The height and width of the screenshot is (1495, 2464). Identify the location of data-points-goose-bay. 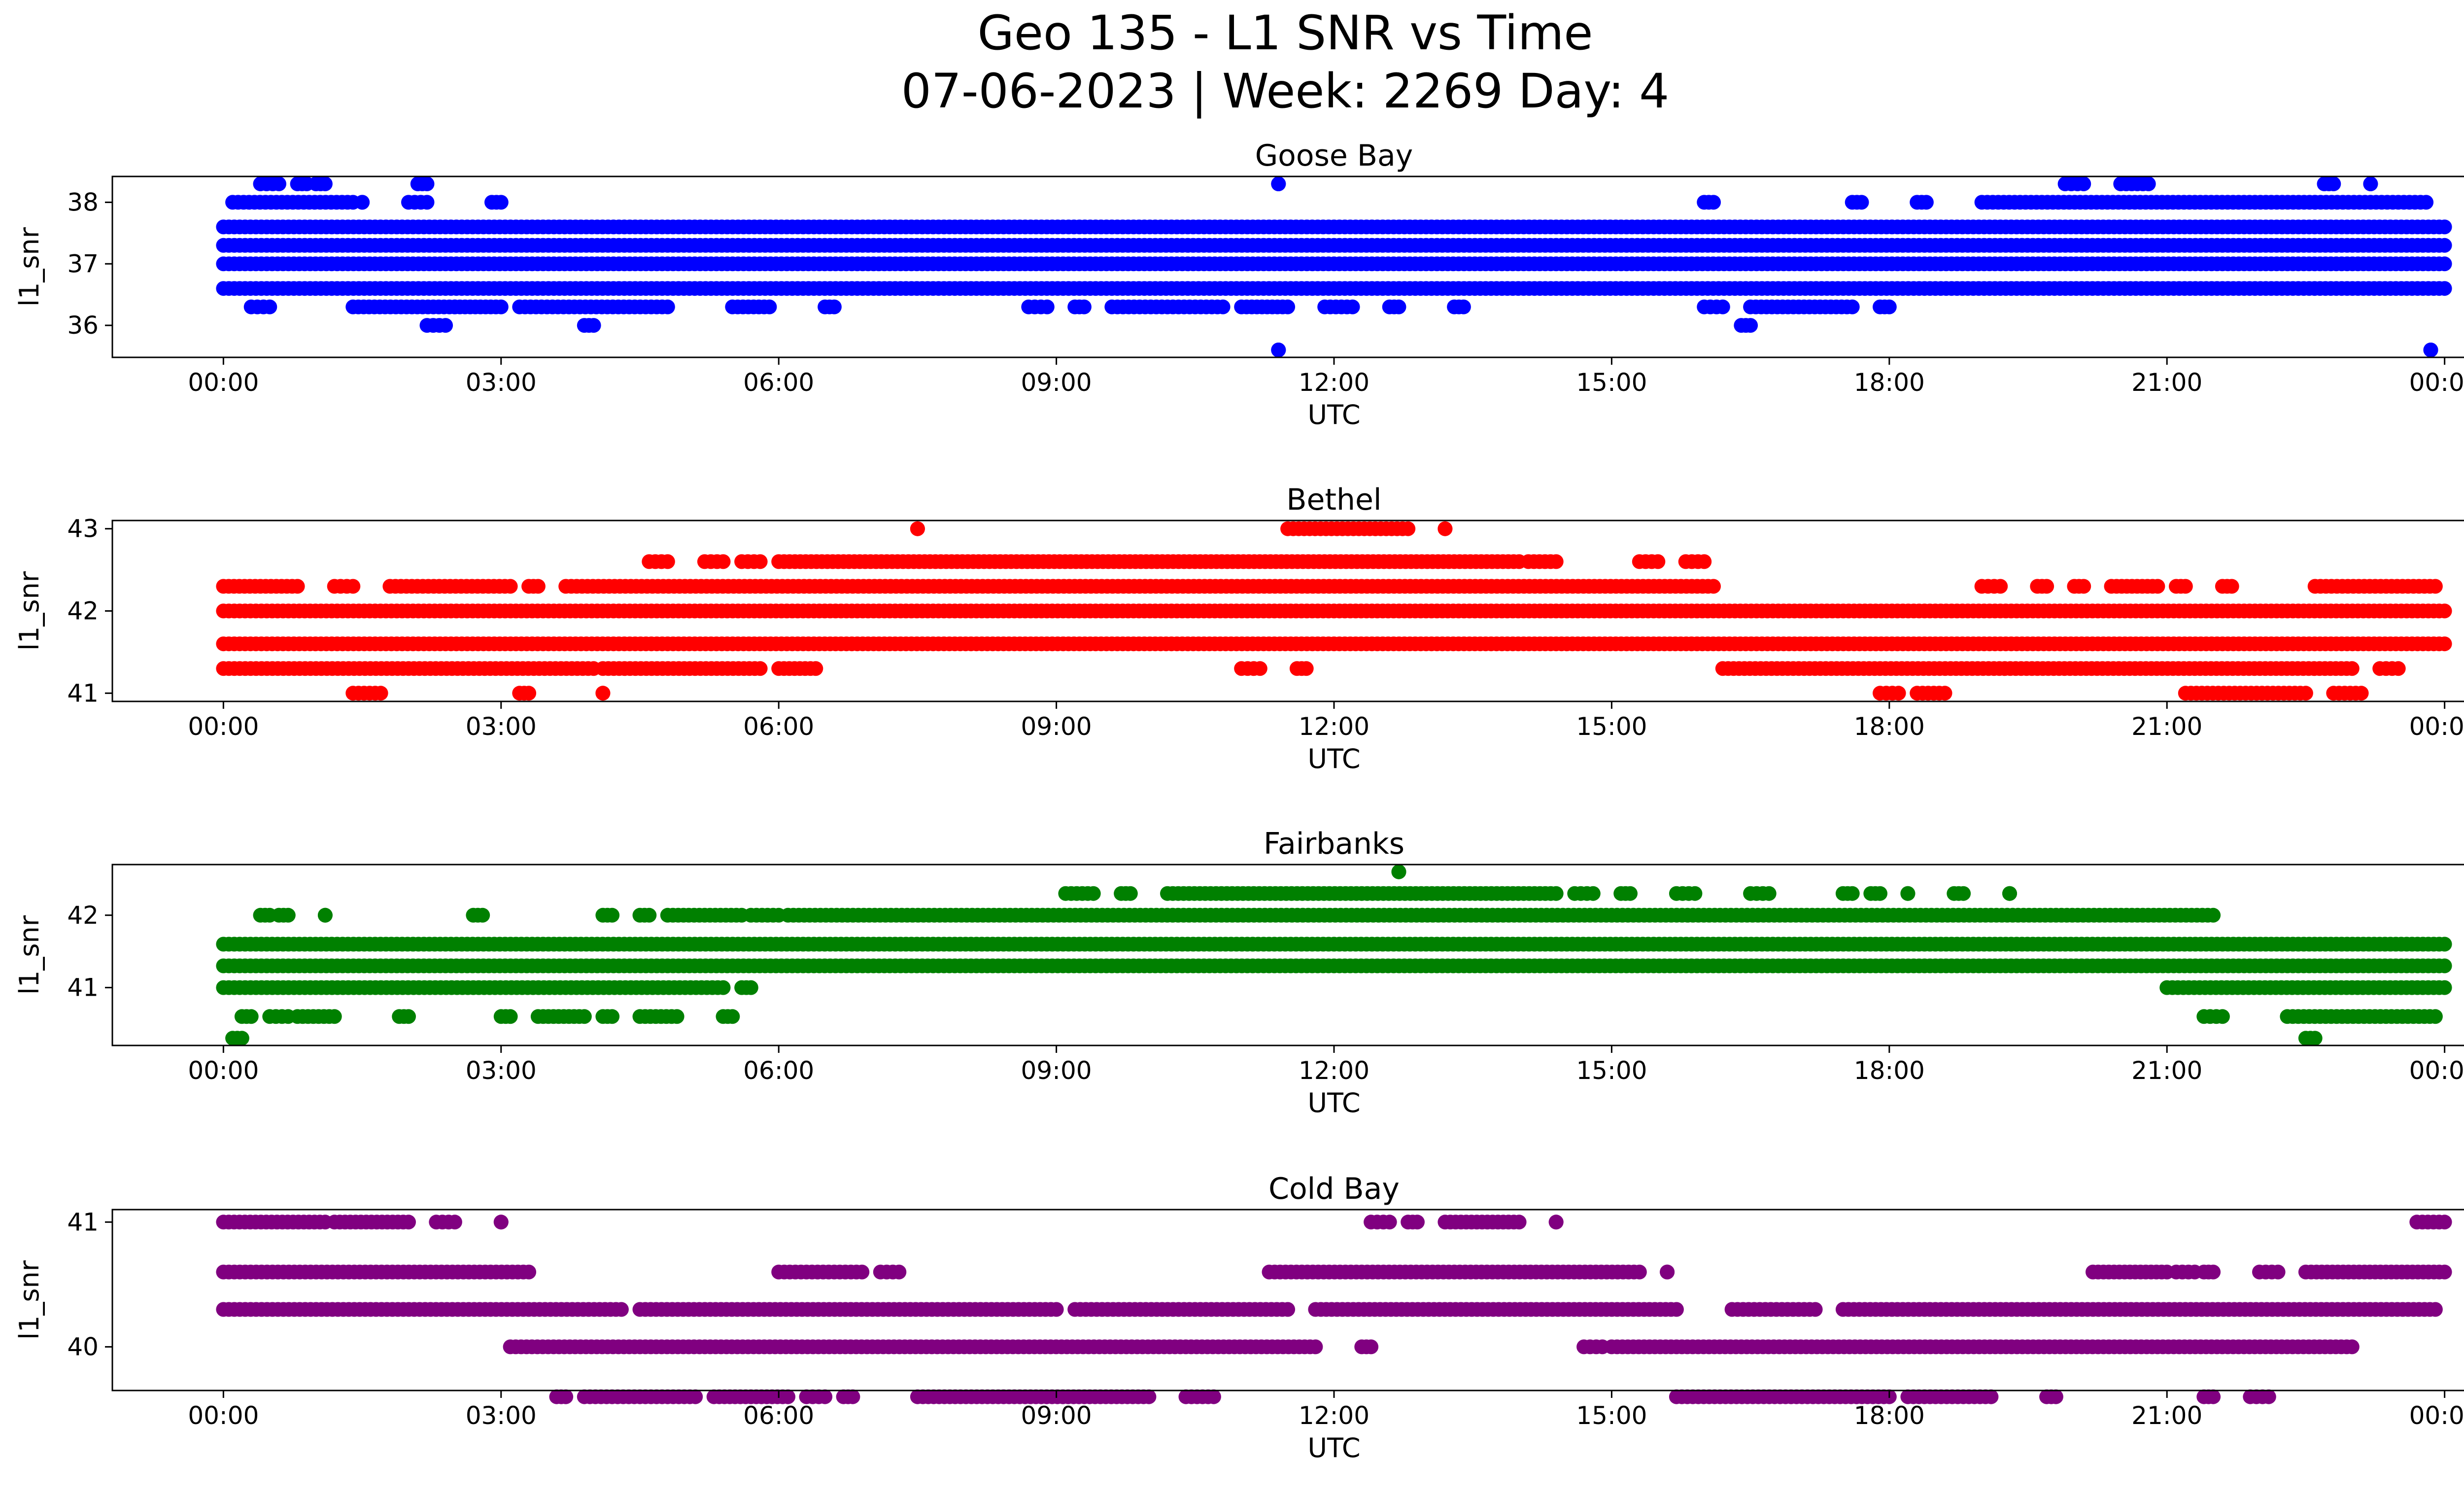
(1334, 266).